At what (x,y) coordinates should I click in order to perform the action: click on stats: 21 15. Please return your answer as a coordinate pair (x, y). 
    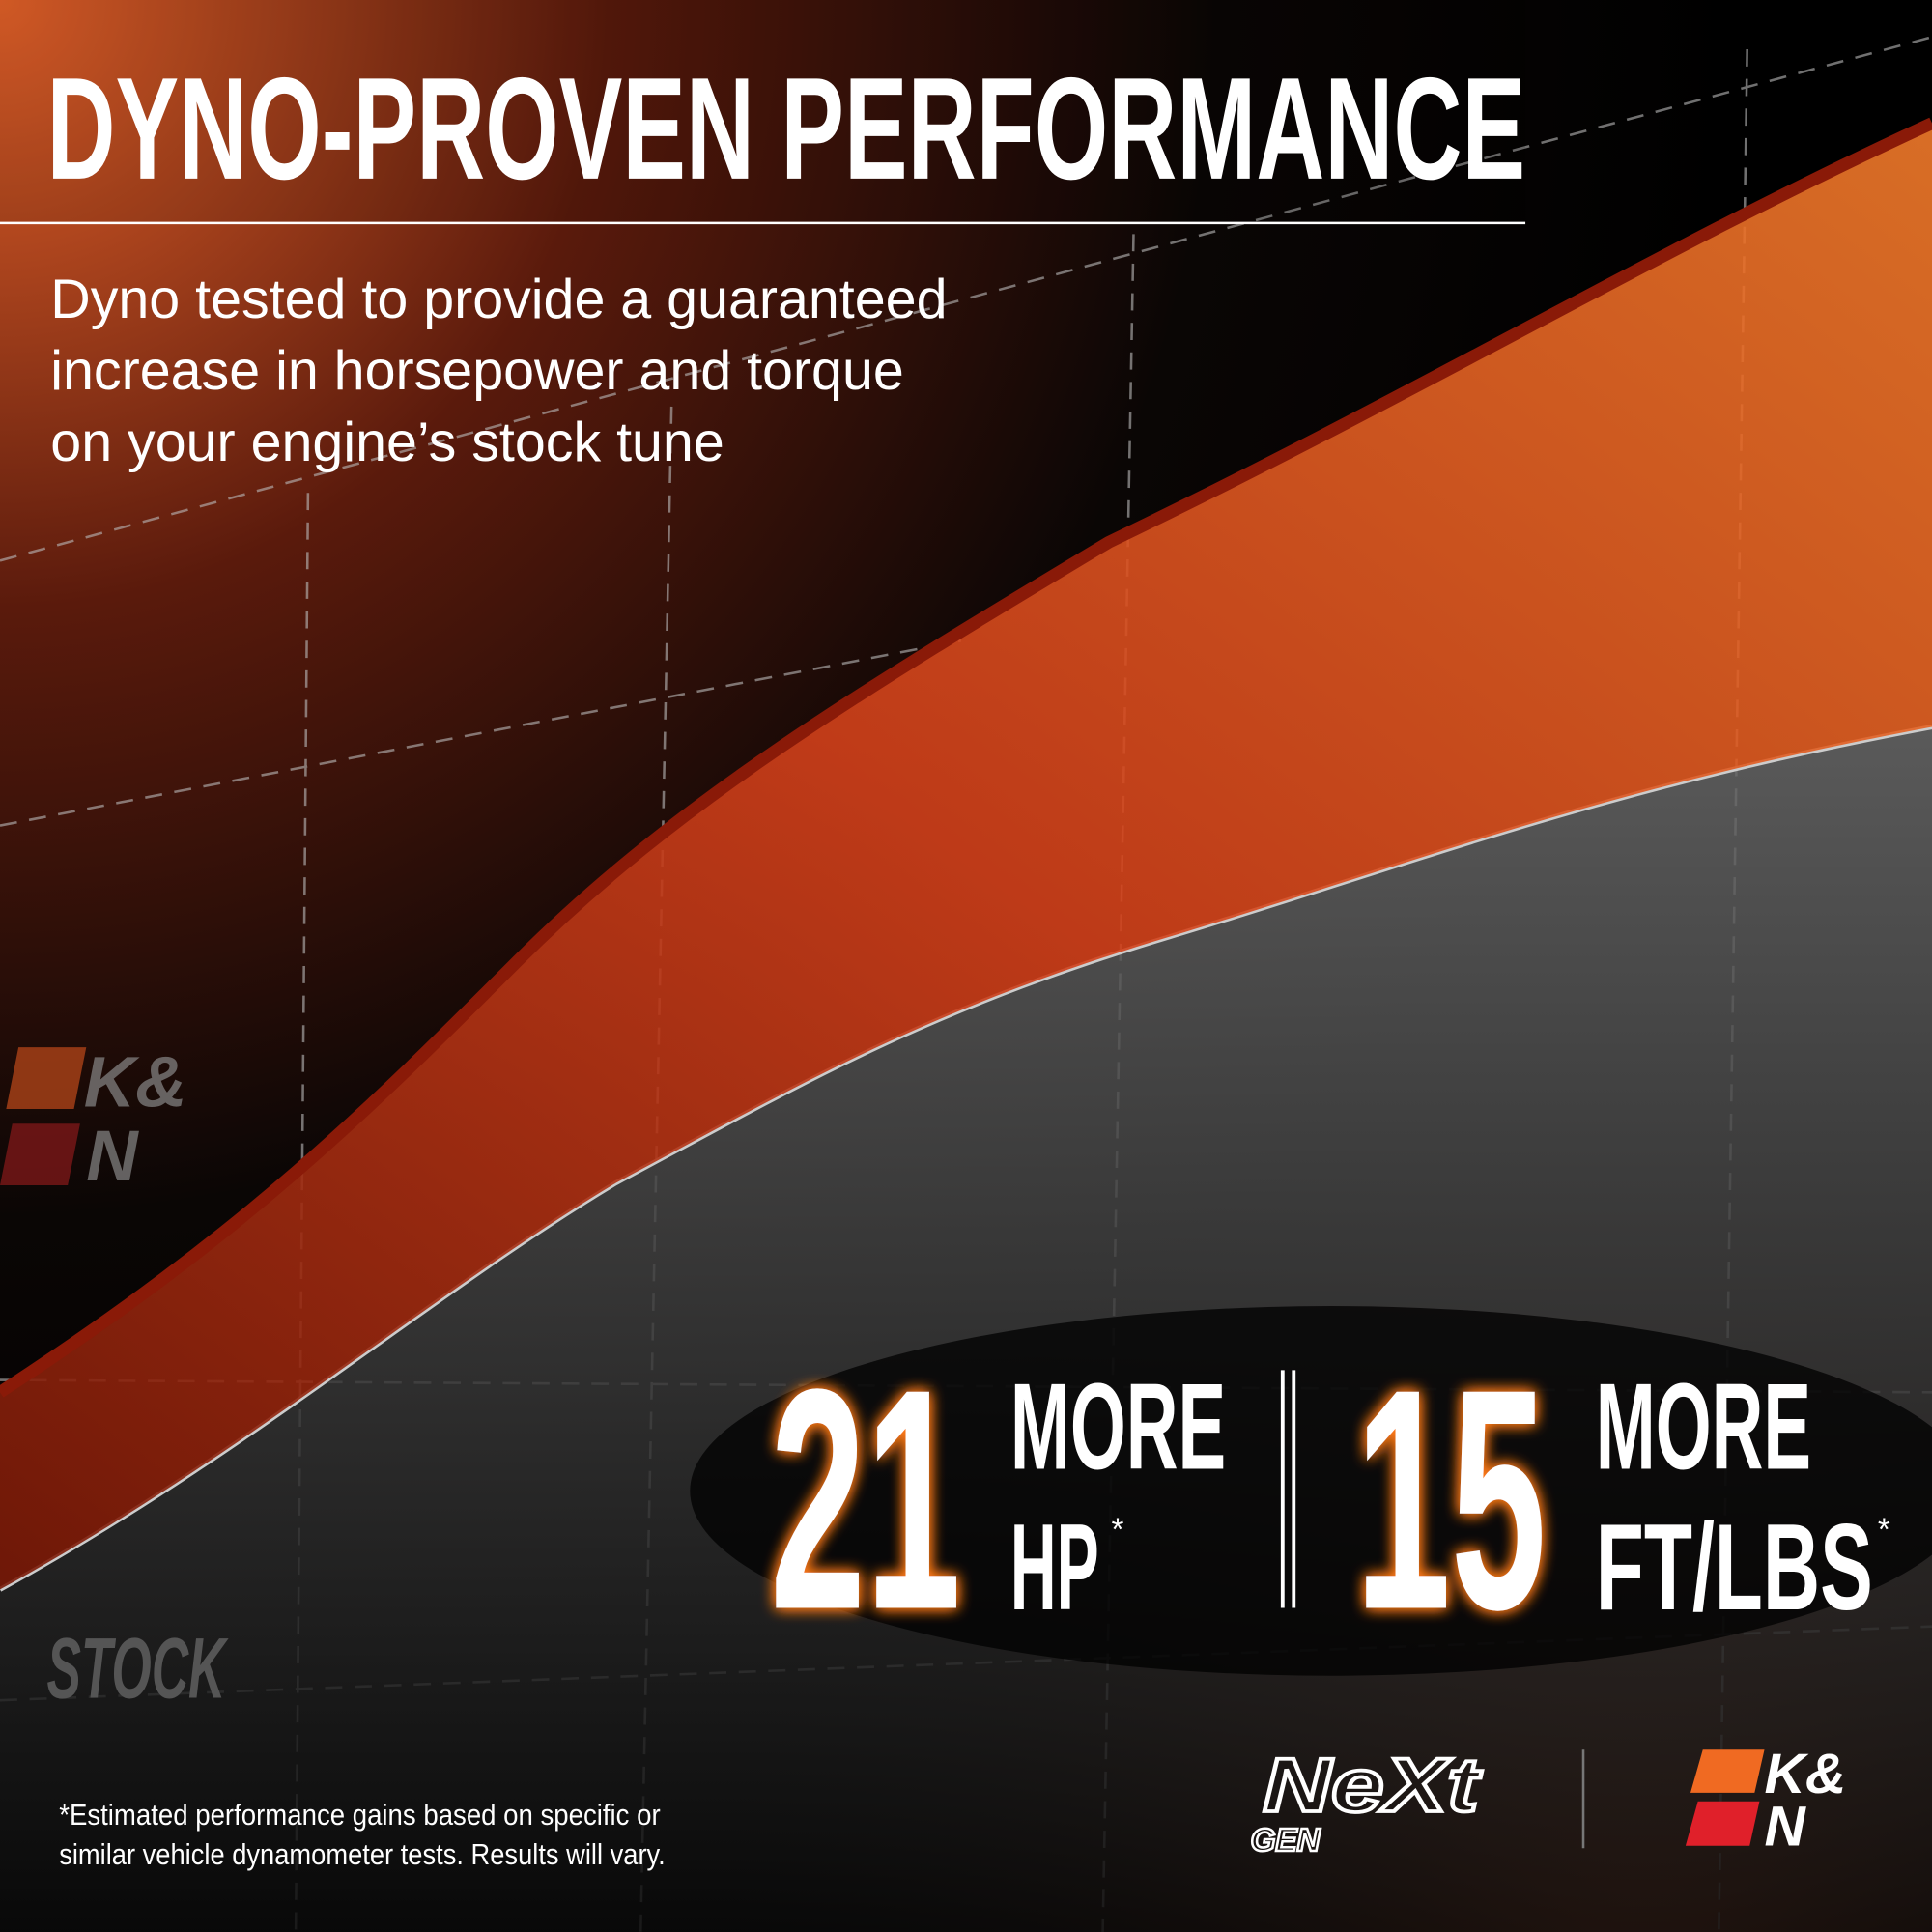
    Looking at the image, I should click on (1158, 1499).